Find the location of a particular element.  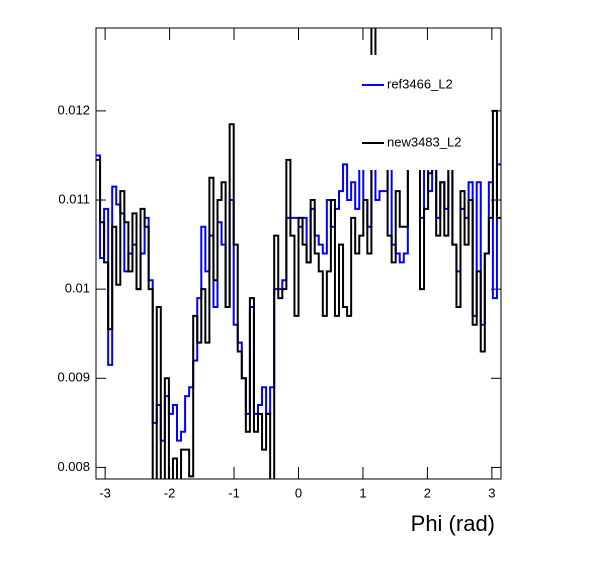

x-tick-label: 1 is located at coordinates (362, 492).